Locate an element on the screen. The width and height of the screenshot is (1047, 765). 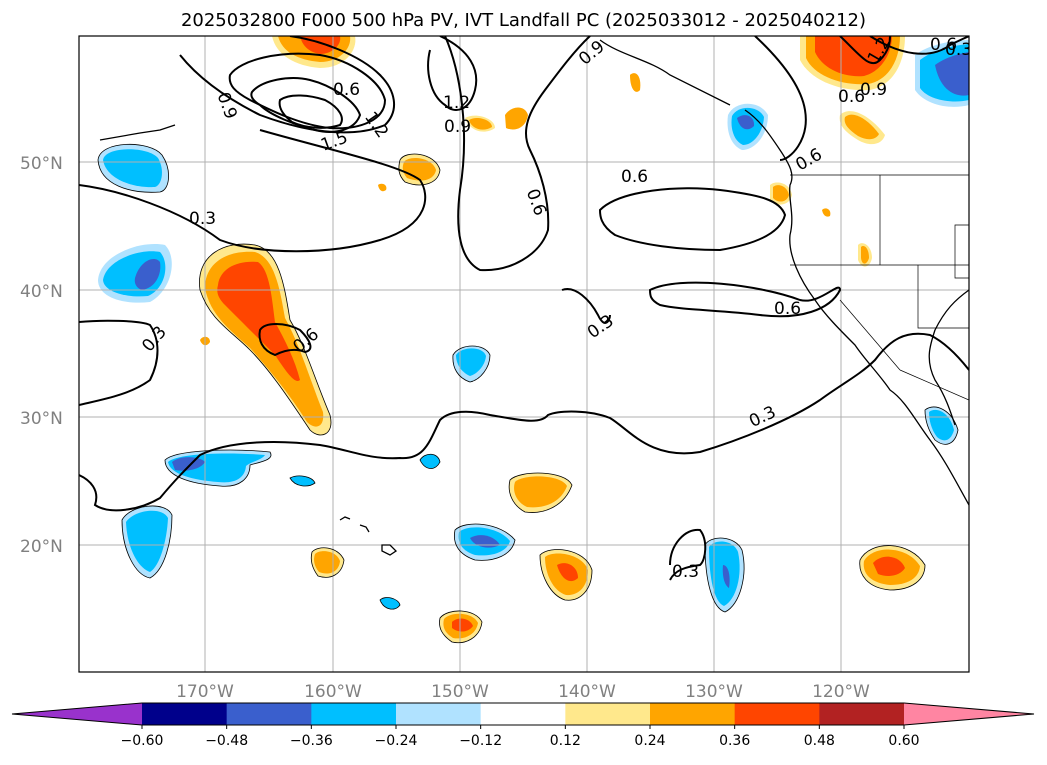
colorbar-tick-label: 0.48 is located at coordinates (819, 741).